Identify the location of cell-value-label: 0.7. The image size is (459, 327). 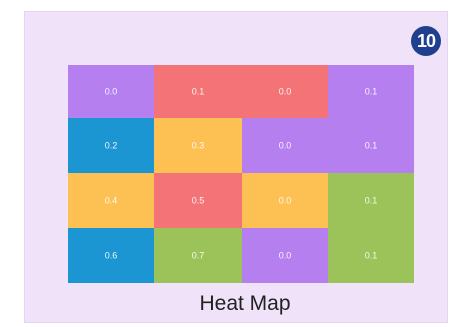
(198, 256).